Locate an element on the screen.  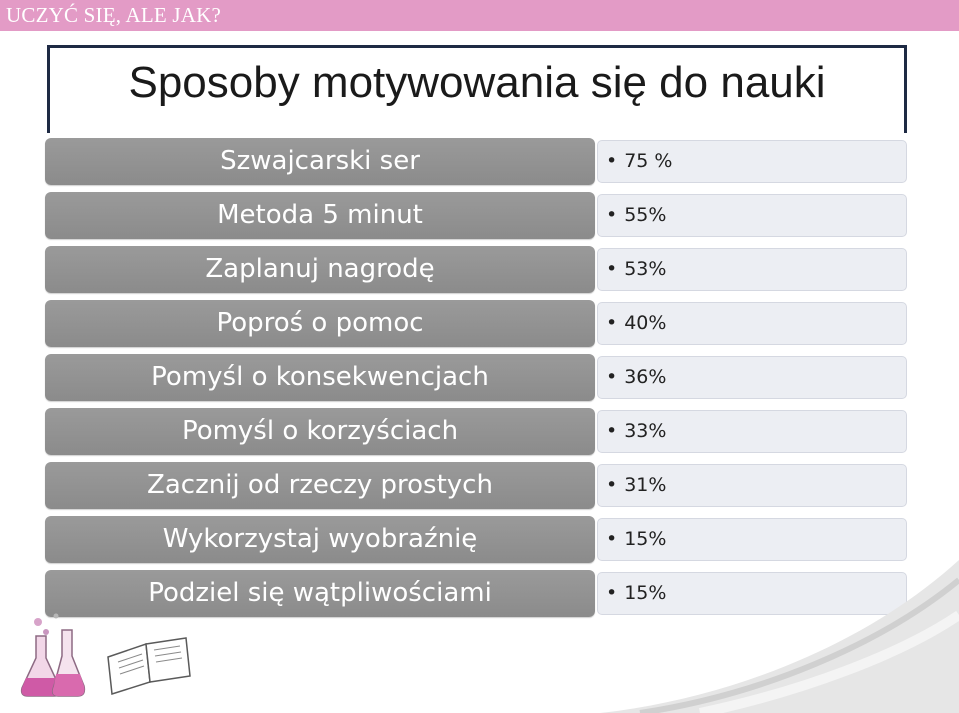
list-item-label: Metoda 5 minut is located at coordinates (320, 215).